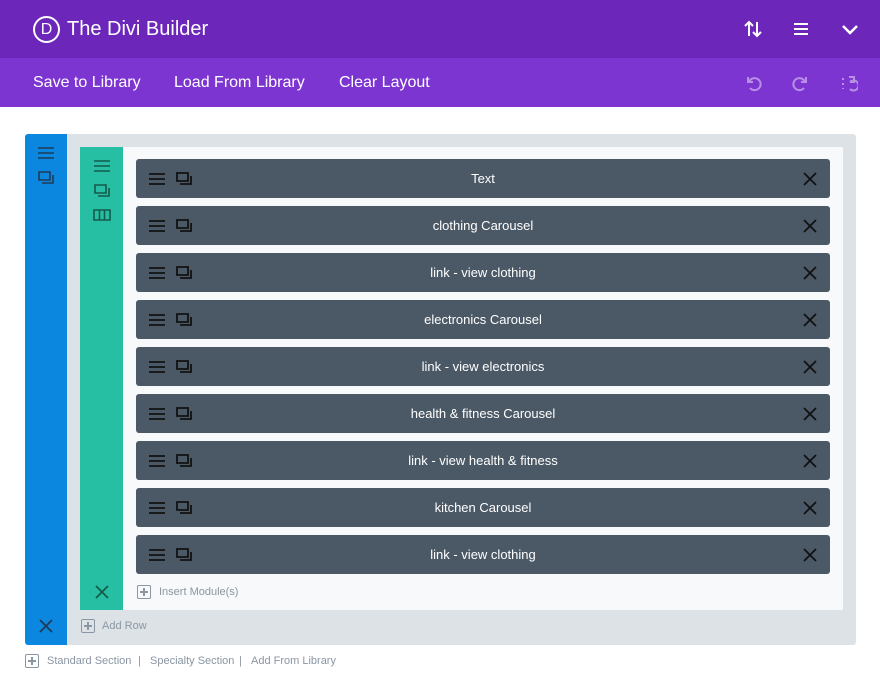  I want to click on section-handle, so click(46, 389).